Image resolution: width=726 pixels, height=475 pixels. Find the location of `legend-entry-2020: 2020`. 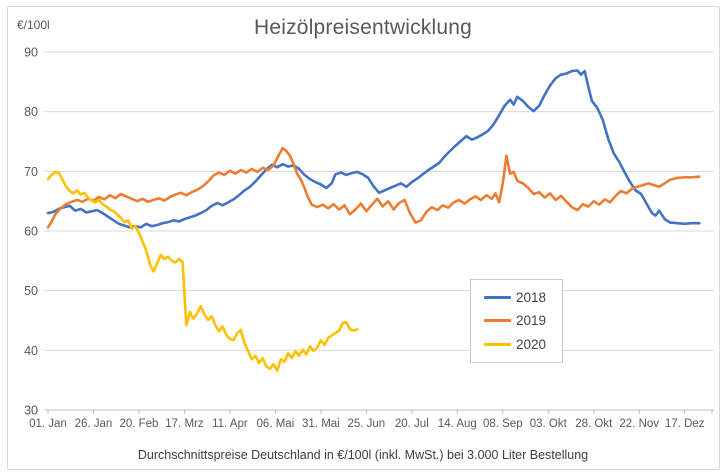

legend-entry-2020: 2020 is located at coordinates (523, 345).